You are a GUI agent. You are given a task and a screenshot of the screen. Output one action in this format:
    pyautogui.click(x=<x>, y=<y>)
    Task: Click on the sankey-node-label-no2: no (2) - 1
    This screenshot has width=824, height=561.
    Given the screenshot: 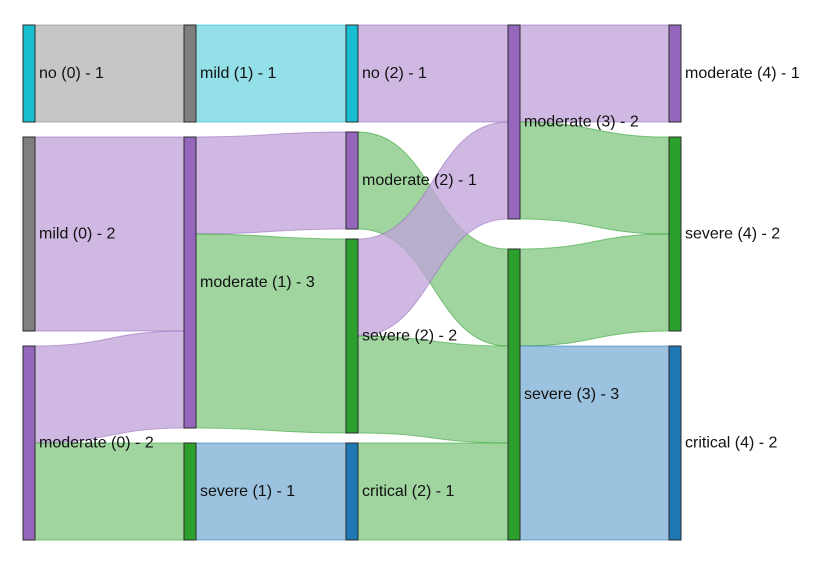 What is the action you would take?
    pyautogui.click(x=394, y=73)
    